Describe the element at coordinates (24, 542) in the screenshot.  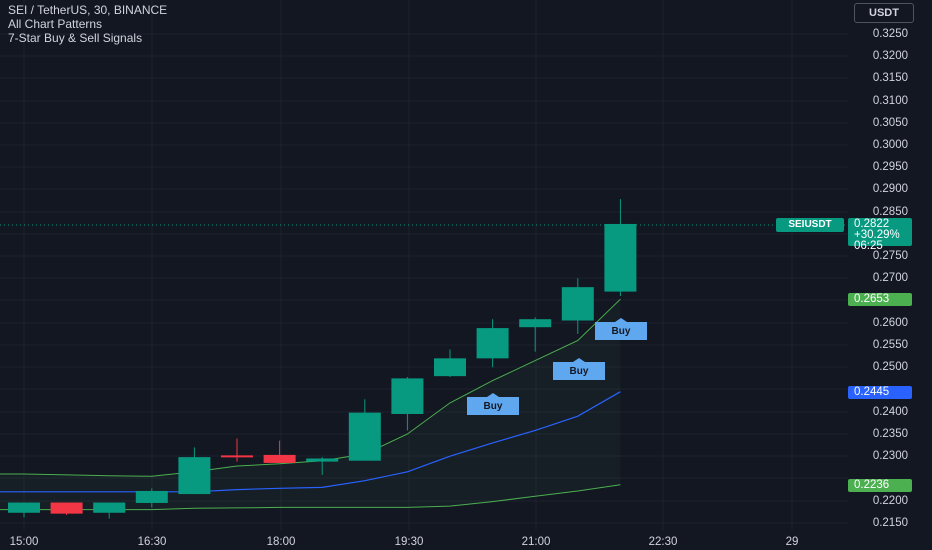
I see `time-label: 15:00` at that location.